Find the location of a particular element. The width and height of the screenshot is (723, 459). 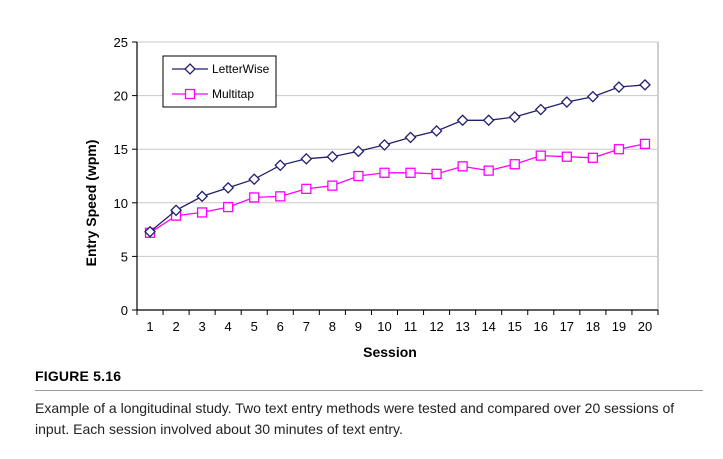

x-tick-label: 17 is located at coordinates (567, 326).